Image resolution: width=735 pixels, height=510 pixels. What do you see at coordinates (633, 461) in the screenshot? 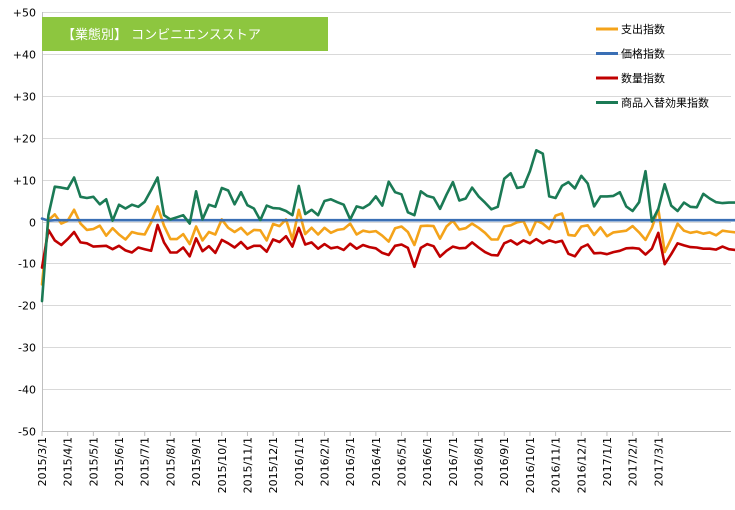
I see `x-tick-label: 2017/2/1` at bounding box center [633, 461].